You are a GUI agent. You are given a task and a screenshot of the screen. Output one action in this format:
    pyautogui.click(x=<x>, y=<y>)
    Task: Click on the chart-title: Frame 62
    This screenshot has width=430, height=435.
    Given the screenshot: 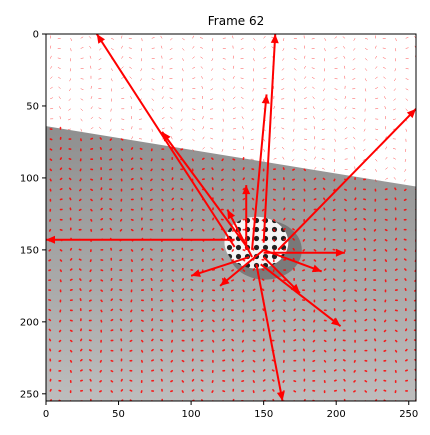 What is the action you would take?
    pyautogui.click(x=236, y=21)
    